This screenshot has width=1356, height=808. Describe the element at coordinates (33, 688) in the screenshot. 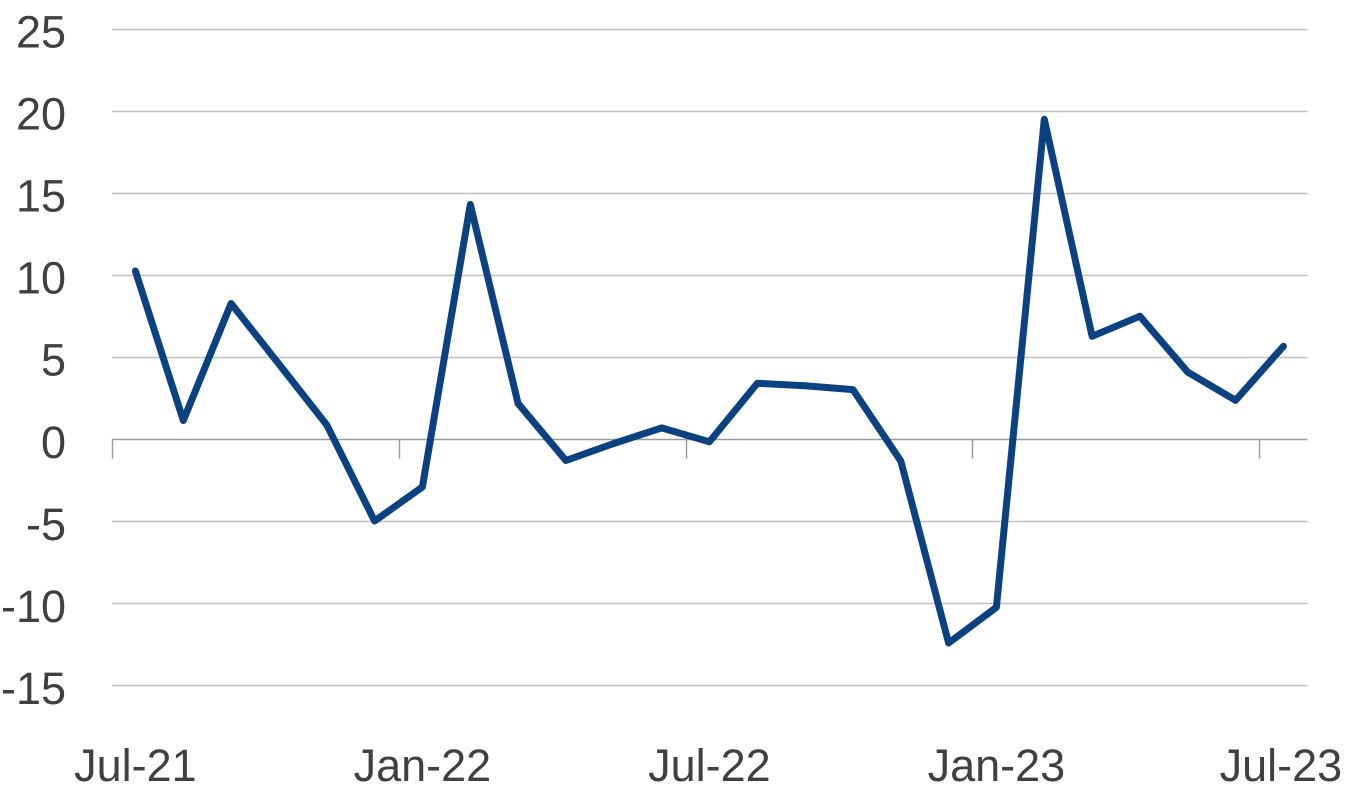

I see `svg-text: -15` at that location.